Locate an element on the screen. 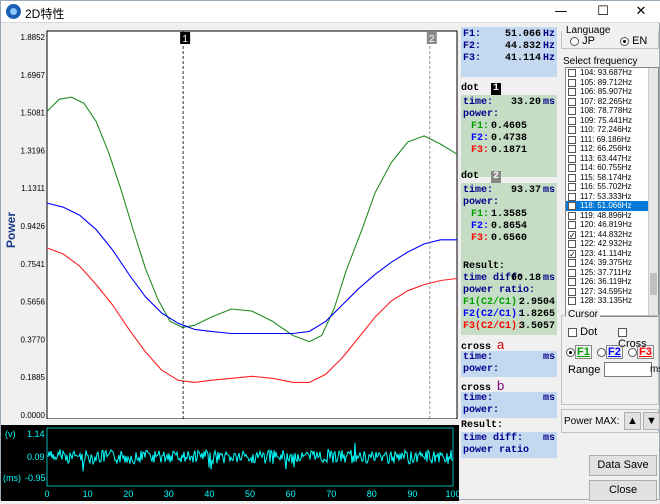 This screenshot has width=660, height=504. frequency-list-item: 114: 60.755Hz is located at coordinates (612, 168).